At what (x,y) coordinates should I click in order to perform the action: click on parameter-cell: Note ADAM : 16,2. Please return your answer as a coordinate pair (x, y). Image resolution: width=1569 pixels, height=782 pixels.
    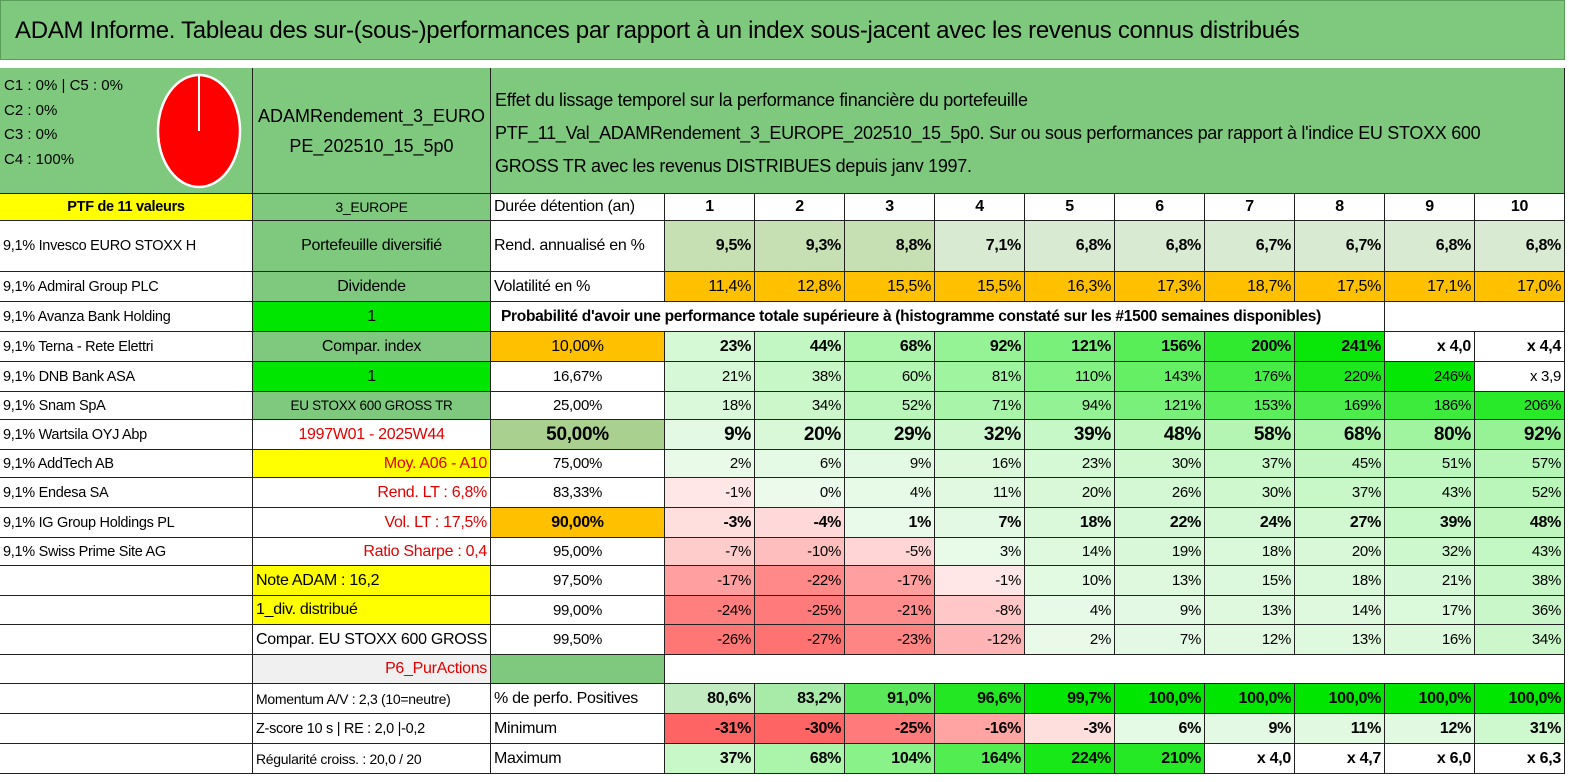
    Looking at the image, I should click on (372, 581).